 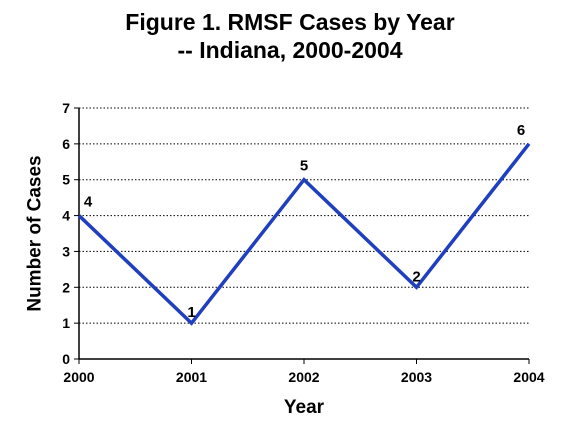 I want to click on y-axis-label: Number of Cases, so click(x=35, y=233).